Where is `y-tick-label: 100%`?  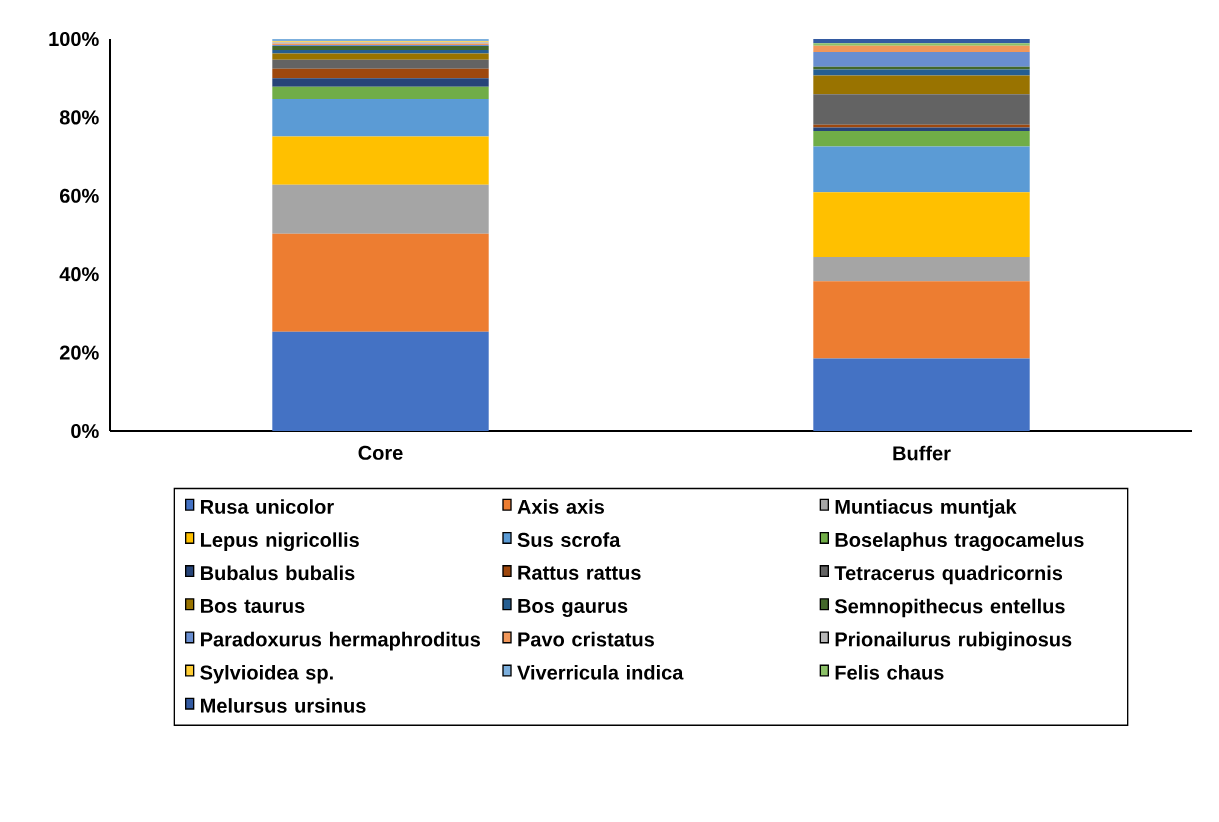 y-tick-label: 100% is located at coordinates (74, 39).